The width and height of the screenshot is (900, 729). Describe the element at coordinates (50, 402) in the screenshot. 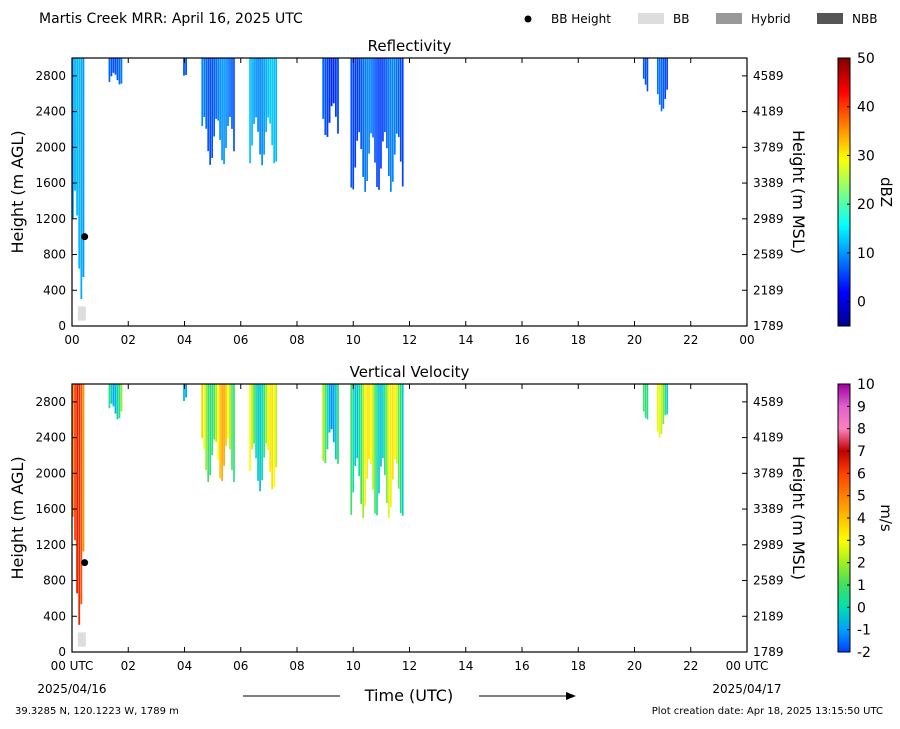

I see `y-tick-label: 2800` at that location.